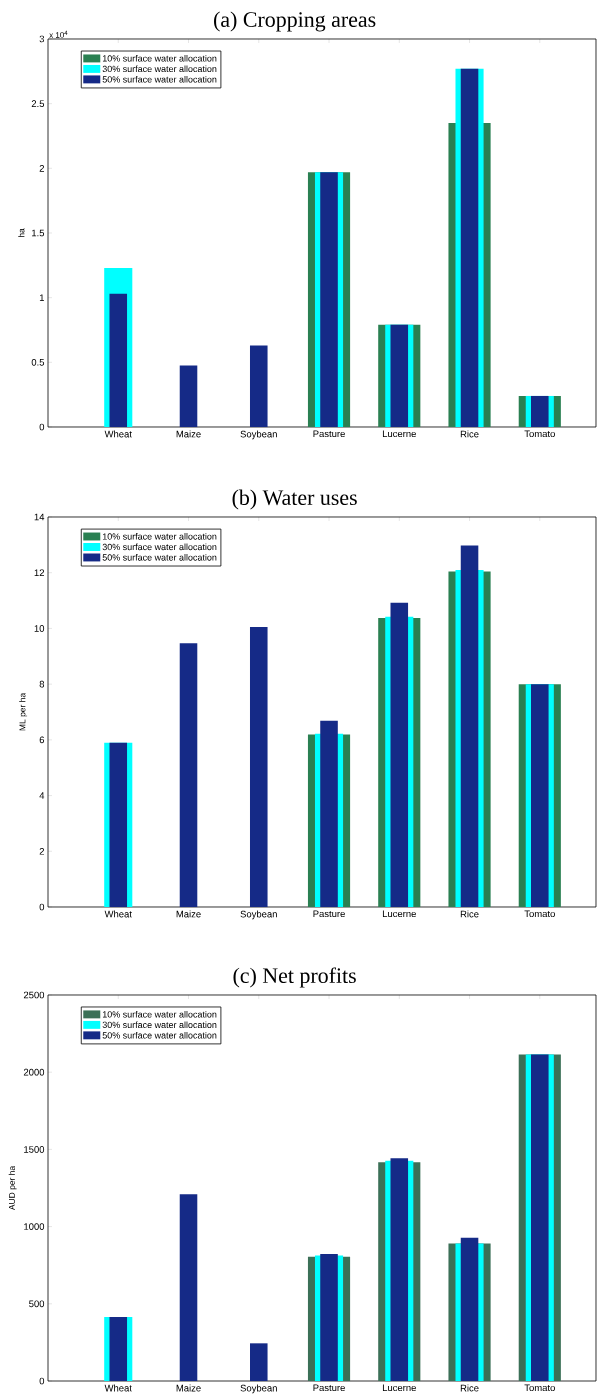 The image size is (600, 1395). Describe the element at coordinates (34, 1072) in the screenshot. I see `y-tick-label: 2000` at that location.